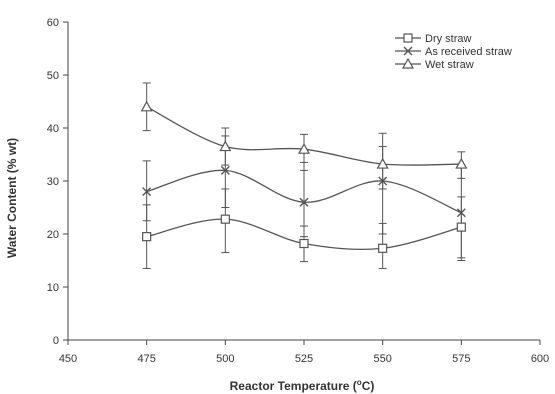 The width and height of the screenshot is (555, 394). What do you see at coordinates (449, 65) in the screenshot?
I see `legend-label-wet-straw: Wet straw` at bounding box center [449, 65].